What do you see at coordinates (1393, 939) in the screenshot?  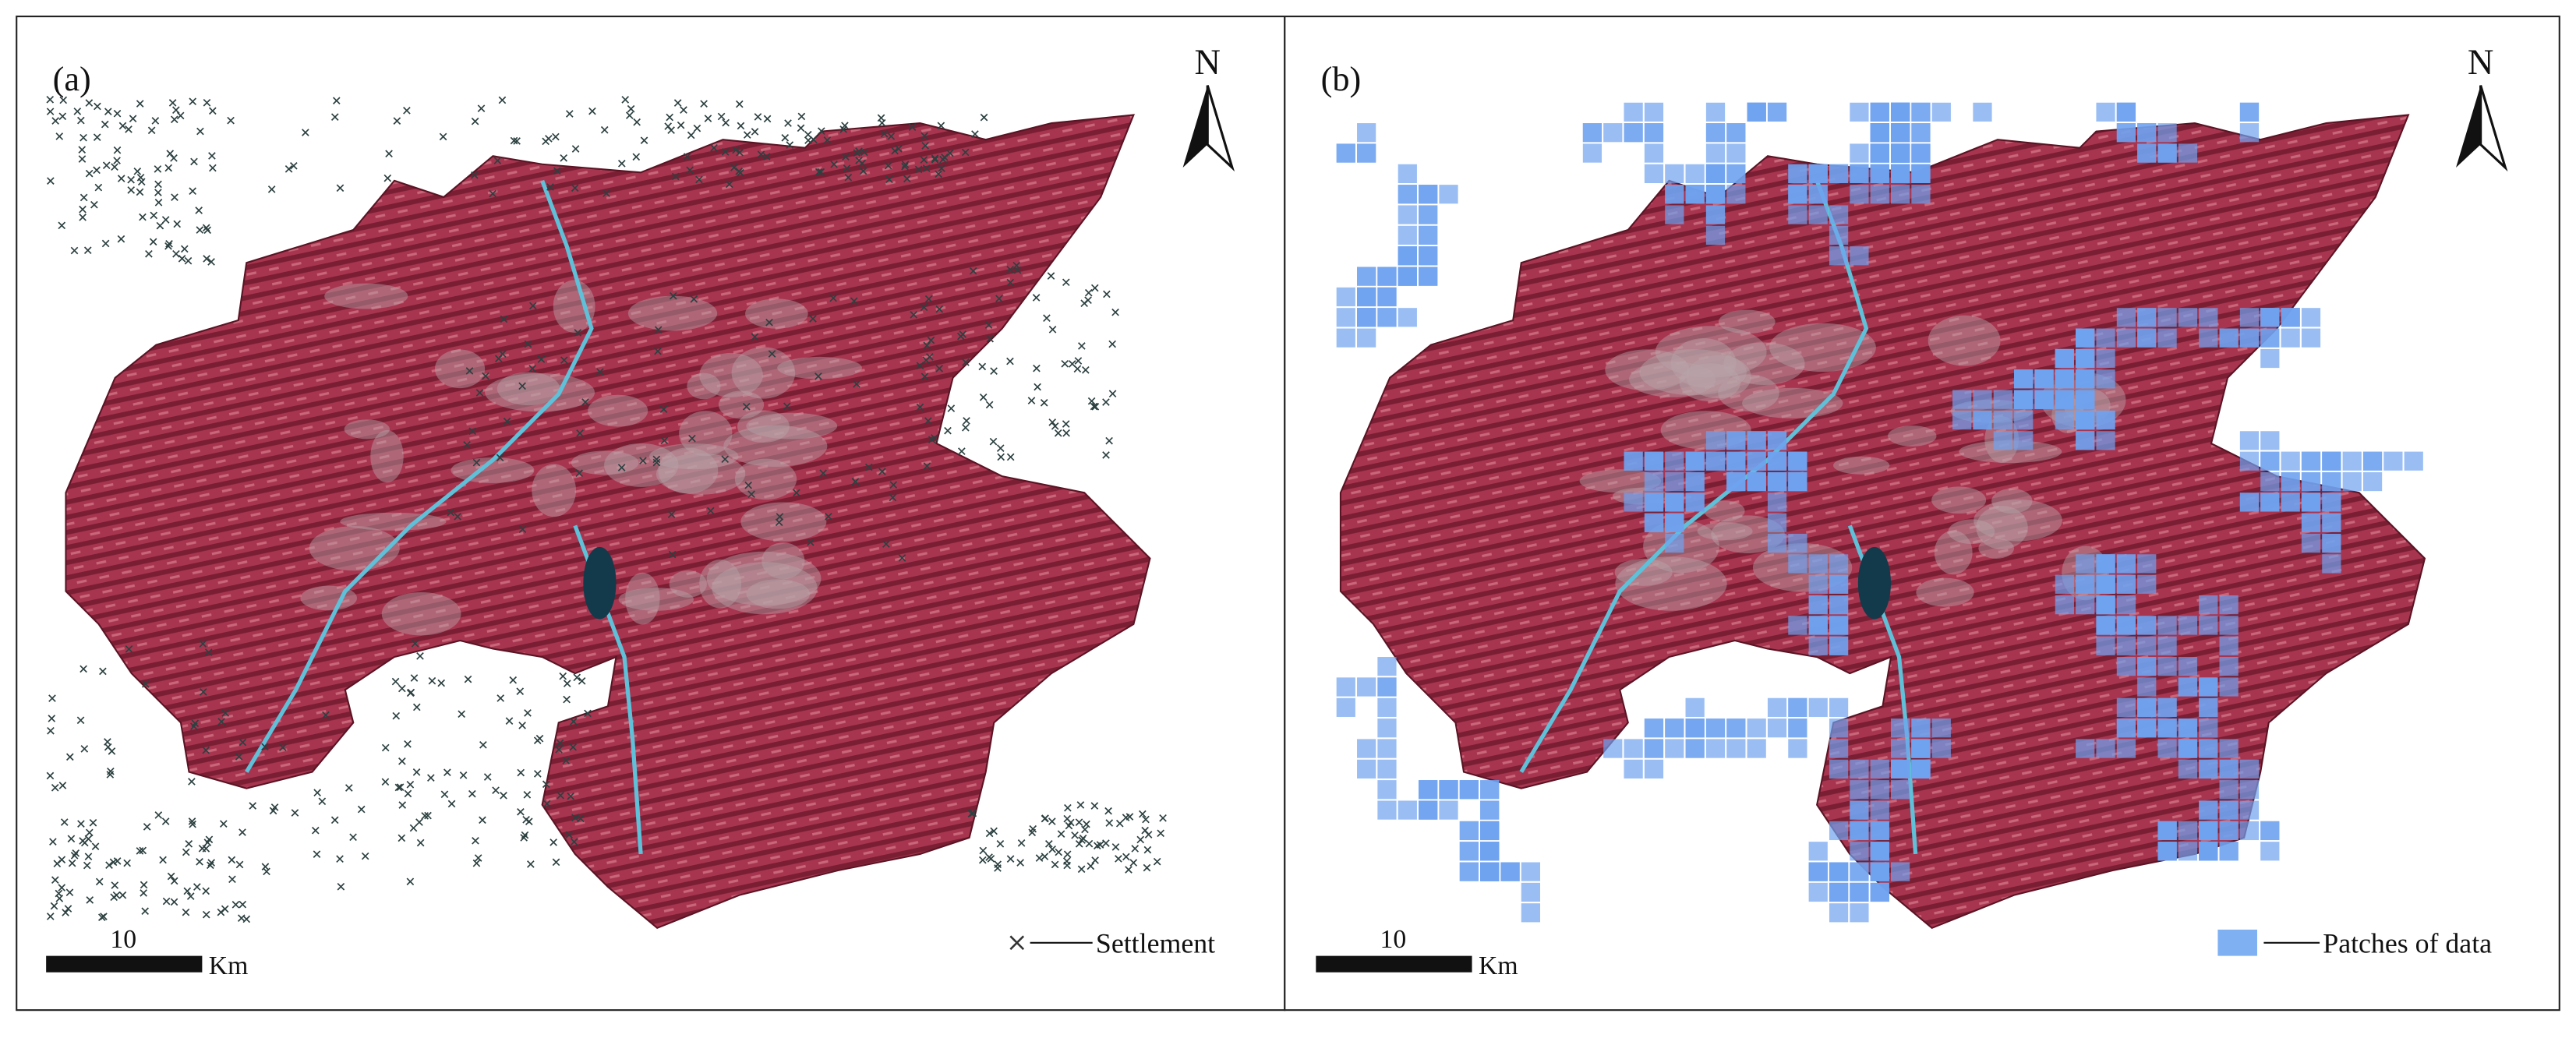 I see `scale-label: 10` at bounding box center [1393, 939].